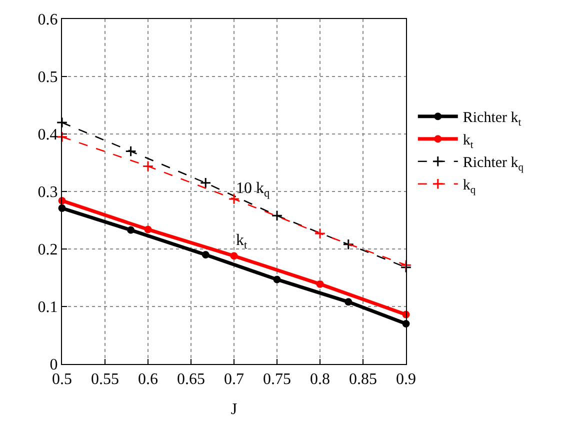 The height and width of the screenshot is (426, 574). Describe the element at coordinates (320, 379) in the screenshot. I see `x-tick-label: 0.8` at that location.